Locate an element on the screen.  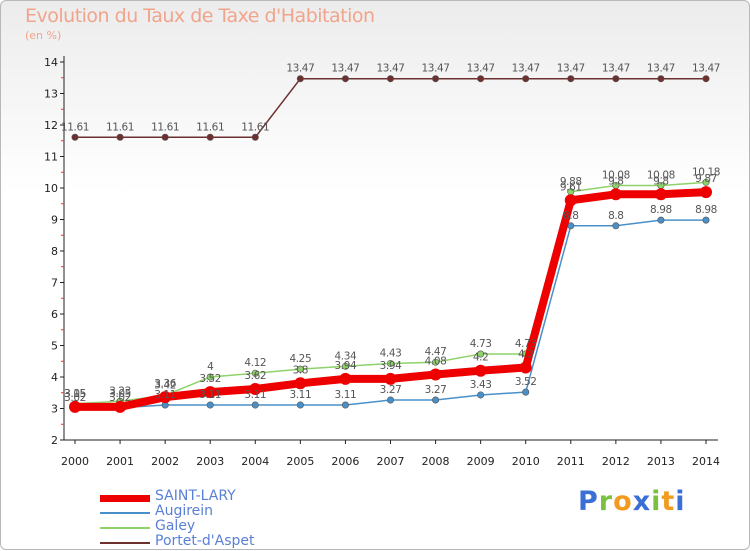
logo-letter: P is located at coordinates (588, 501).